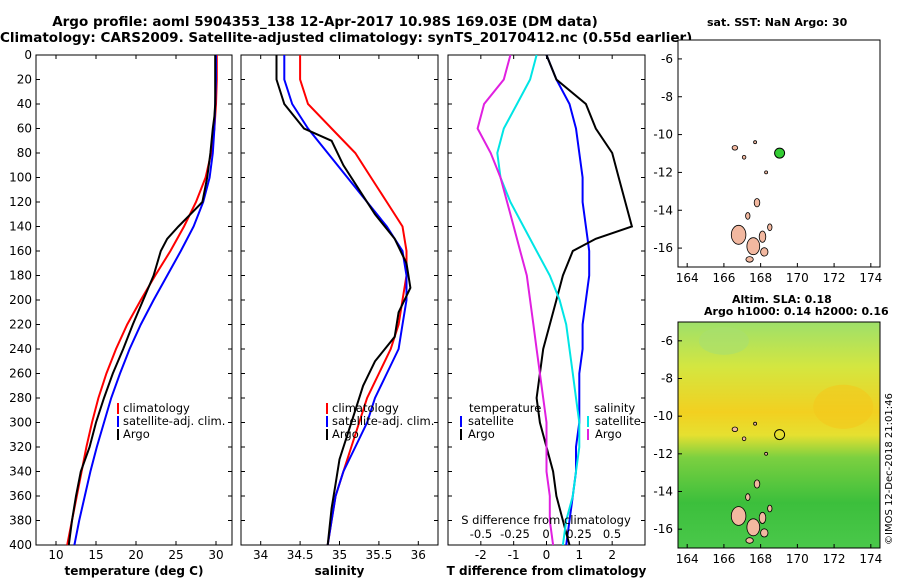 This screenshot has height=580, width=900. Describe the element at coordinates (797, 559) in the screenshot. I see `sla-map-xtick-label: 170` at that location.